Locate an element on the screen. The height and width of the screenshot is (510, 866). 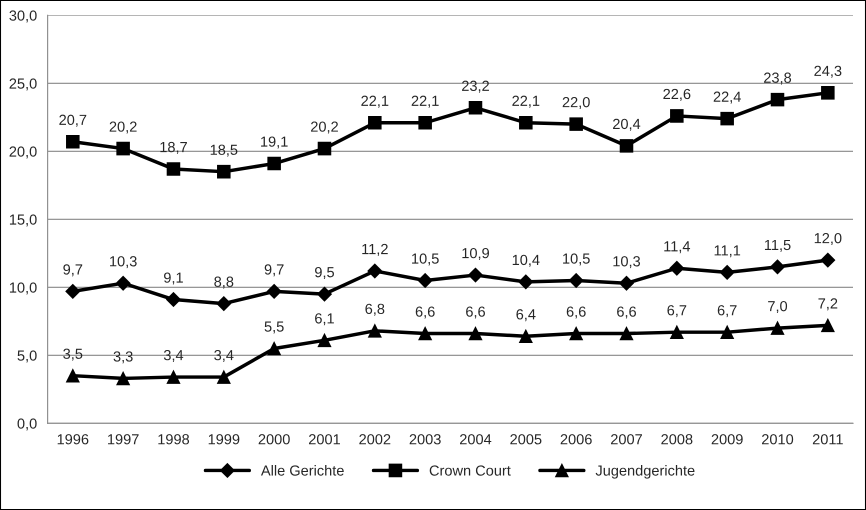
x-tick-label: 2001 is located at coordinates (324, 439).